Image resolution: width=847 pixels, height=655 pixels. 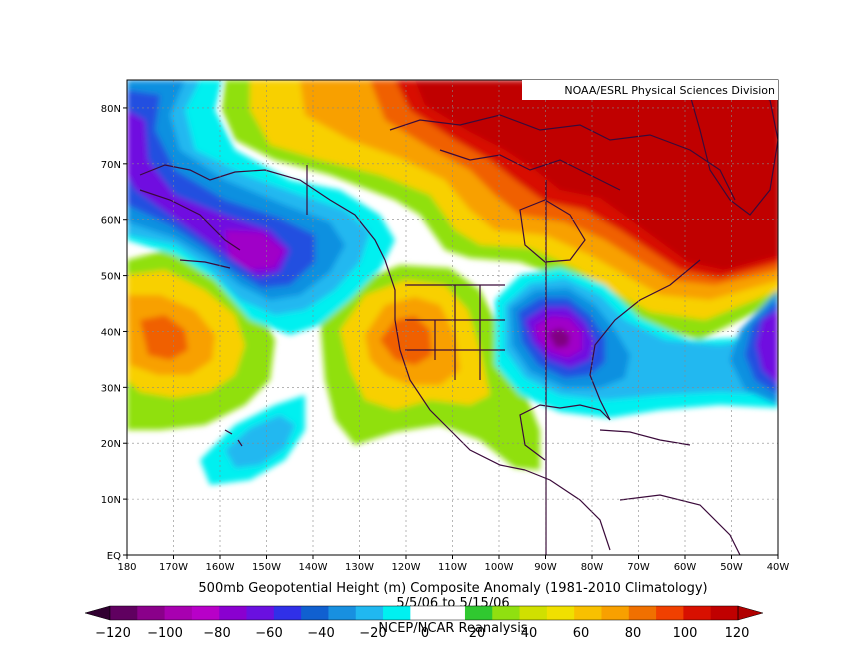 I want to click on lat-label: 30N, so click(x=111, y=388).